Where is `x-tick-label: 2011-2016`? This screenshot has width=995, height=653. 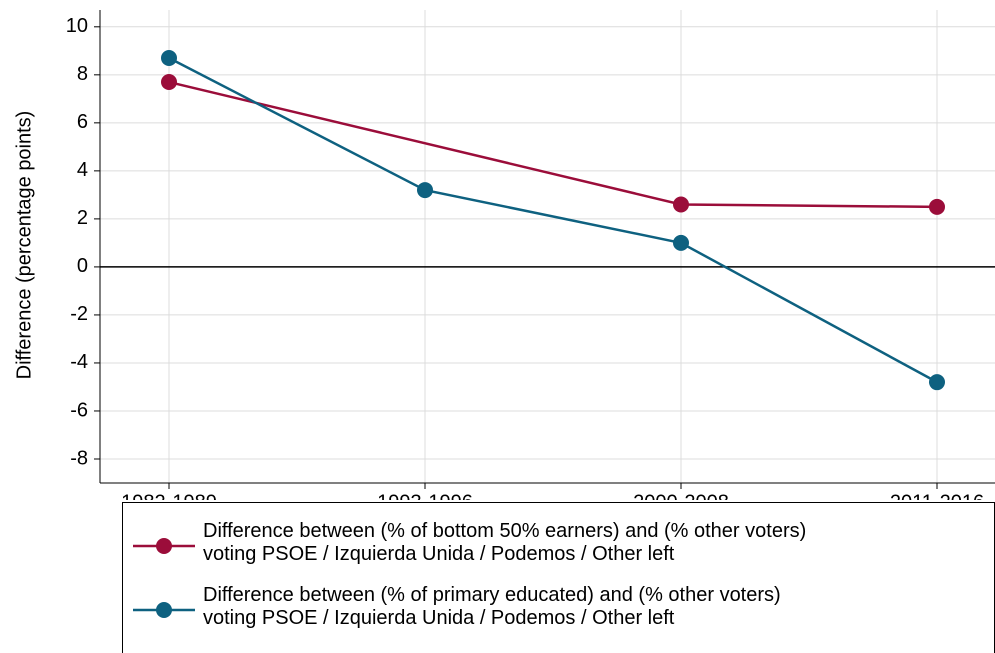 x-tick-label: 2011-2016 is located at coordinates (937, 495).